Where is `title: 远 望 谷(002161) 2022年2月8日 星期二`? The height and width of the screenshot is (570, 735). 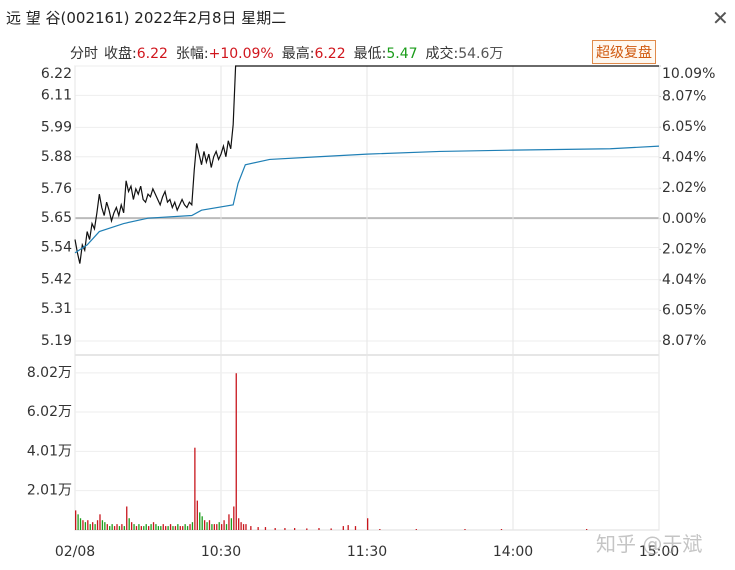 title: 远 望 谷(002161) 2022年2月8日 星期二 is located at coordinates (146, 18).